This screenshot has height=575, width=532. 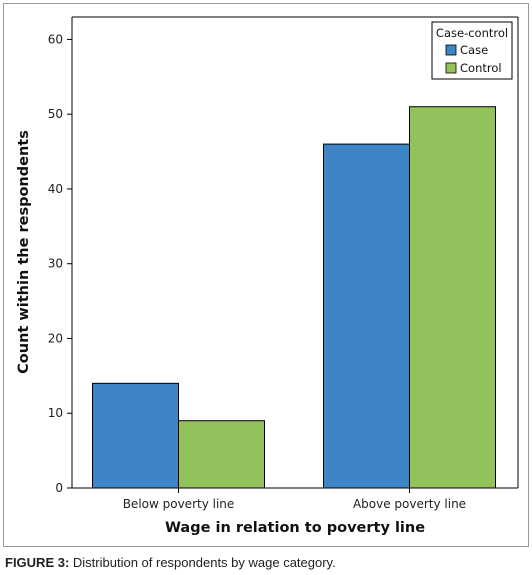 What do you see at coordinates (55, 338) in the screenshot?
I see `y-tick-label: 20` at bounding box center [55, 338].